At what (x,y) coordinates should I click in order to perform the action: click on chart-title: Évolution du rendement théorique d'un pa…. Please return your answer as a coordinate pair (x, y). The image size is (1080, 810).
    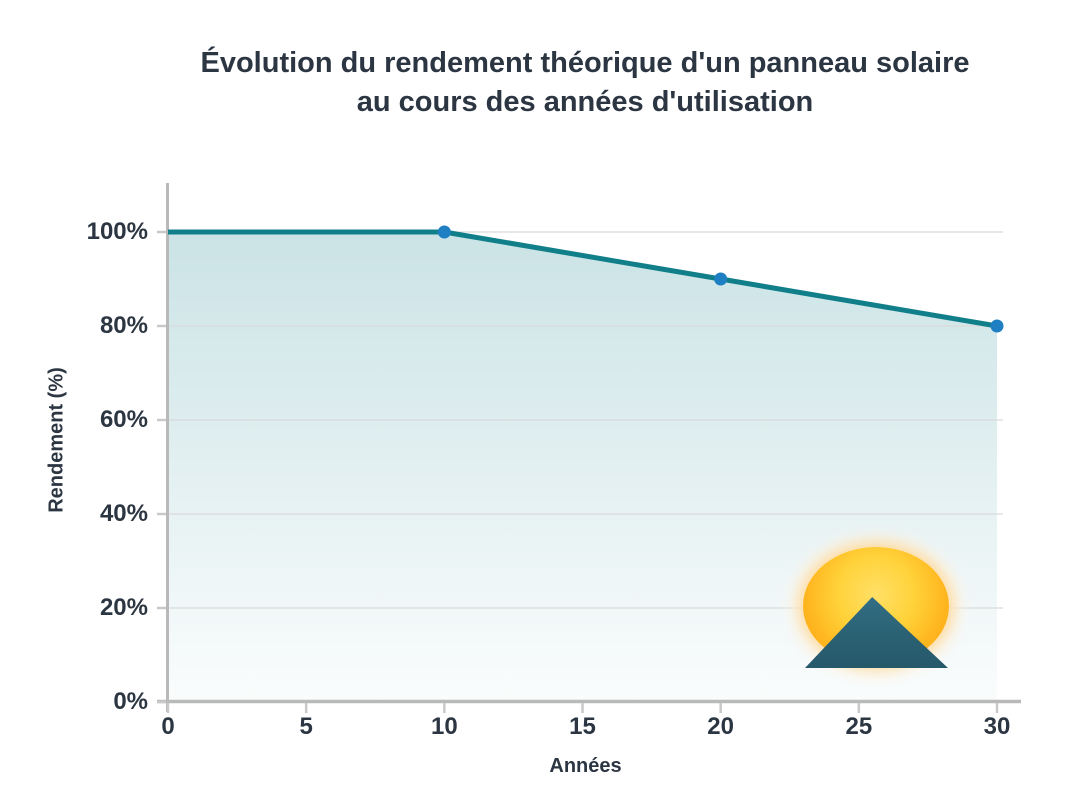
    Looking at the image, I should click on (585, 83).